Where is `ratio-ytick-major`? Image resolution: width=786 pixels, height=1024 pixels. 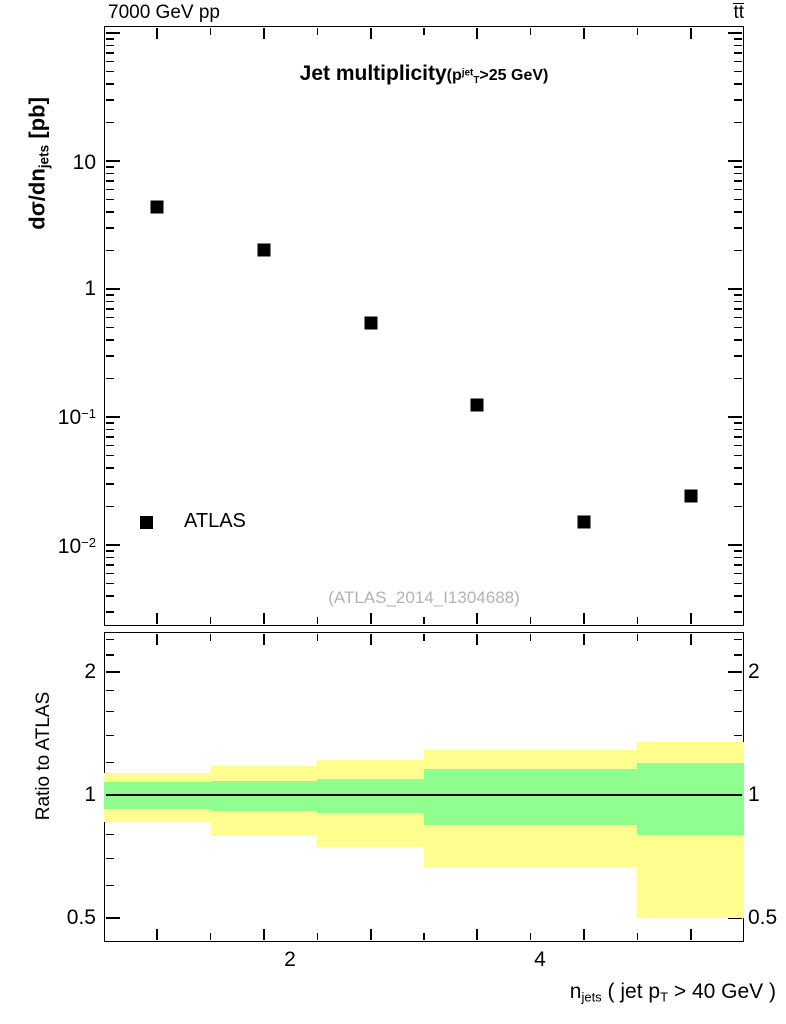
ratio-ytick-major is located at coordinates (112, 918).